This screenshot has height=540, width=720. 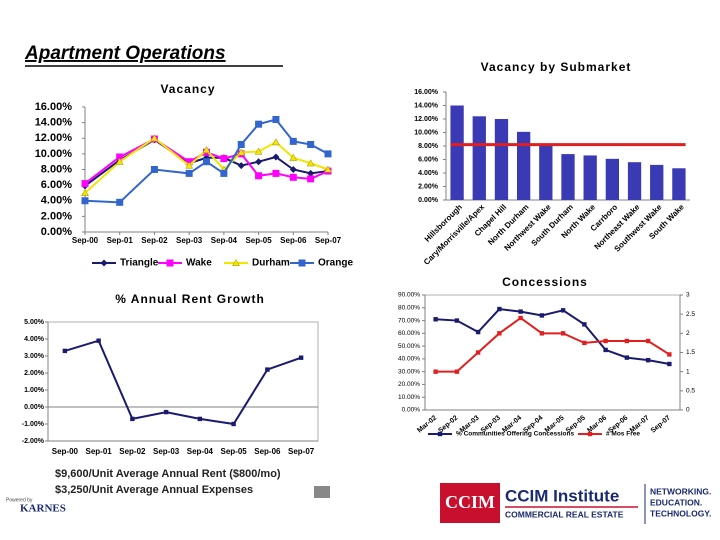 I want to click on y-tick-label: 40.00%, so click(x=409, y=359).